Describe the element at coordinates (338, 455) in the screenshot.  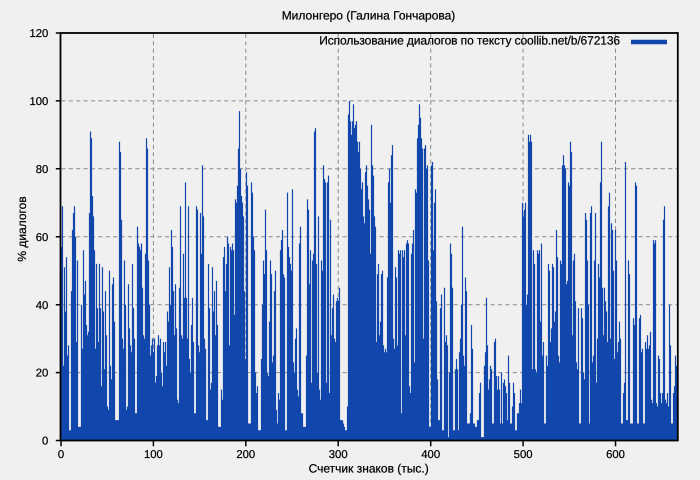
I see `svg-text: 300` at that location.